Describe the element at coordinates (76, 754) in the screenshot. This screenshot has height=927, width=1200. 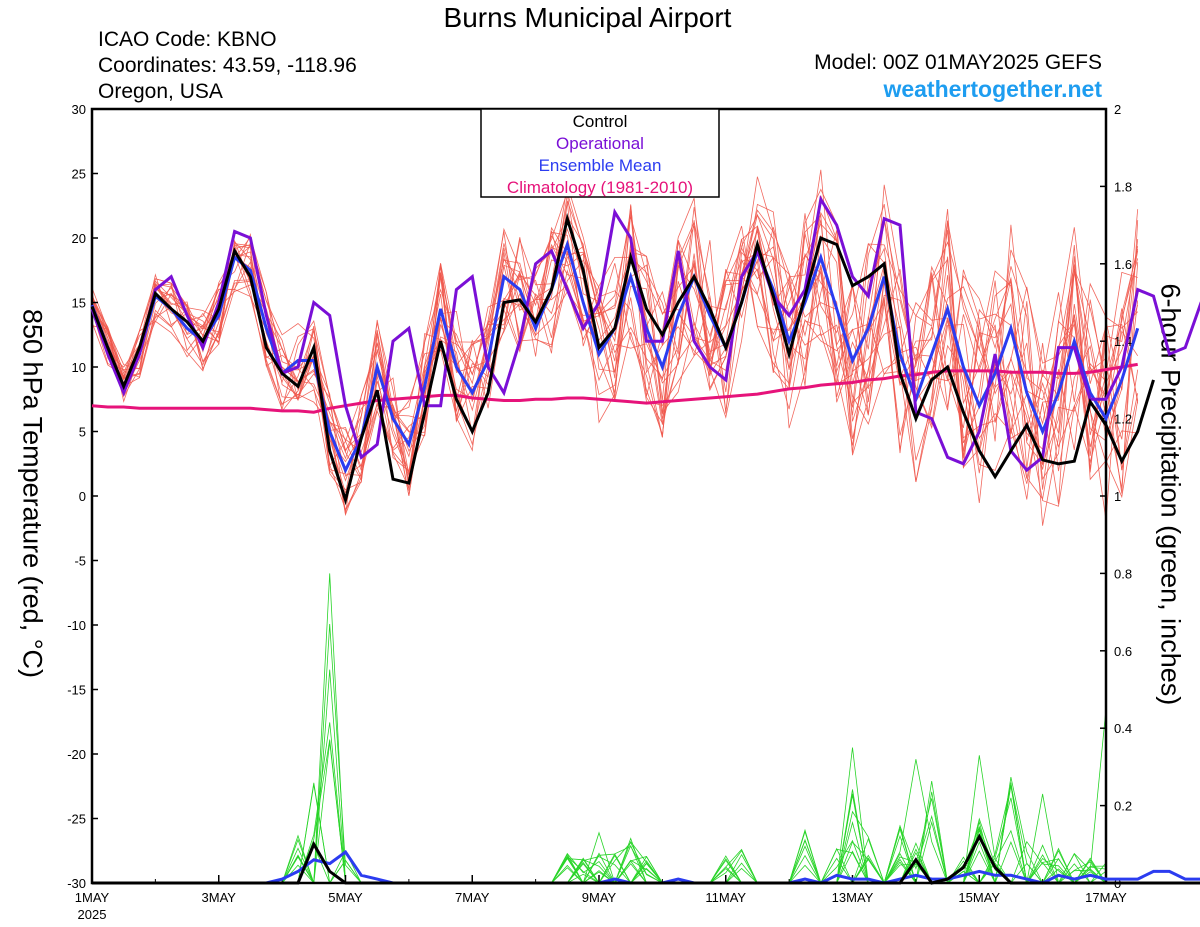
I see `y-tick-label: -20` at that location.